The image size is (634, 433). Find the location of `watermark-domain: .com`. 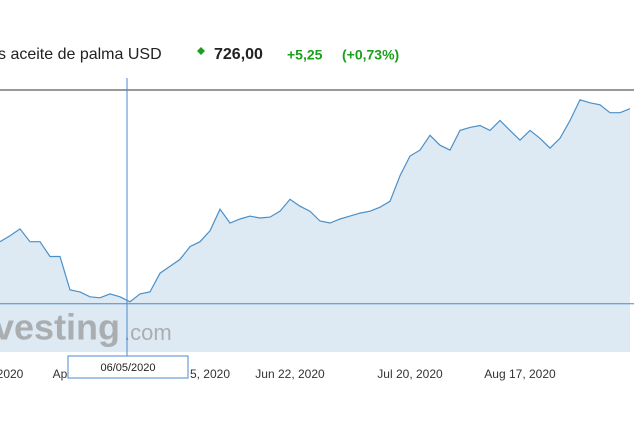

watermark-domain: .com is located at coordinates (148, 332).